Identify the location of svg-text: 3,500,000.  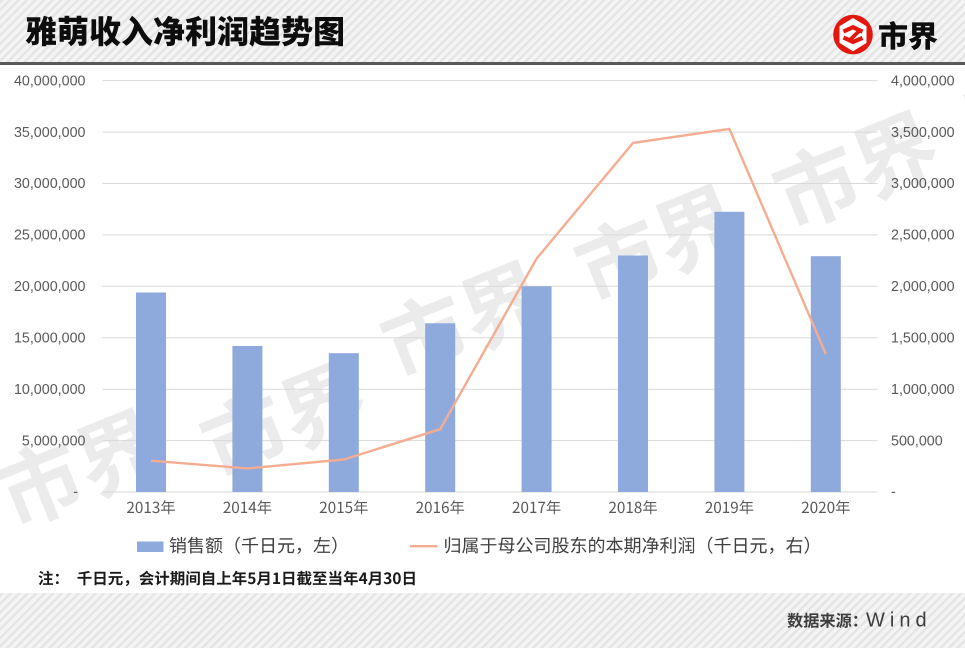
(923, 133).